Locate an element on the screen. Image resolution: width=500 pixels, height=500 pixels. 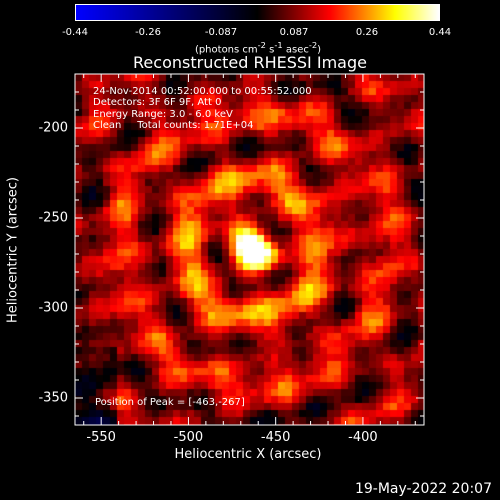
colorbar is located at coordinates (257, 12).